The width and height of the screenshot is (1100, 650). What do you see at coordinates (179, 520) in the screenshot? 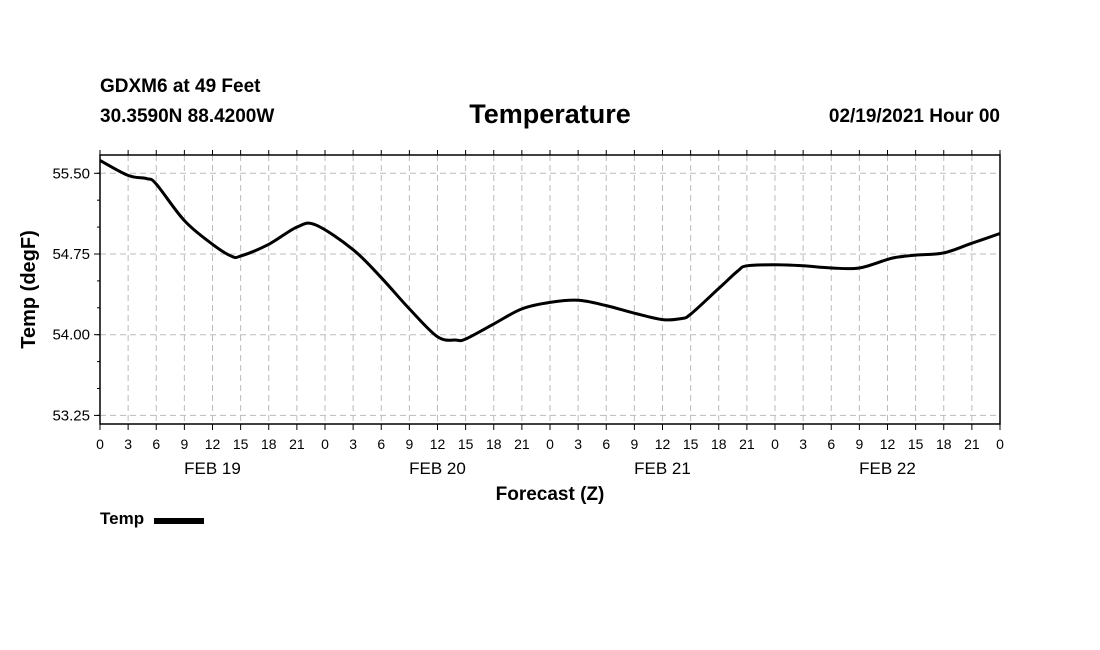
I see `legend-swatch` at bounding box center [179, 520].